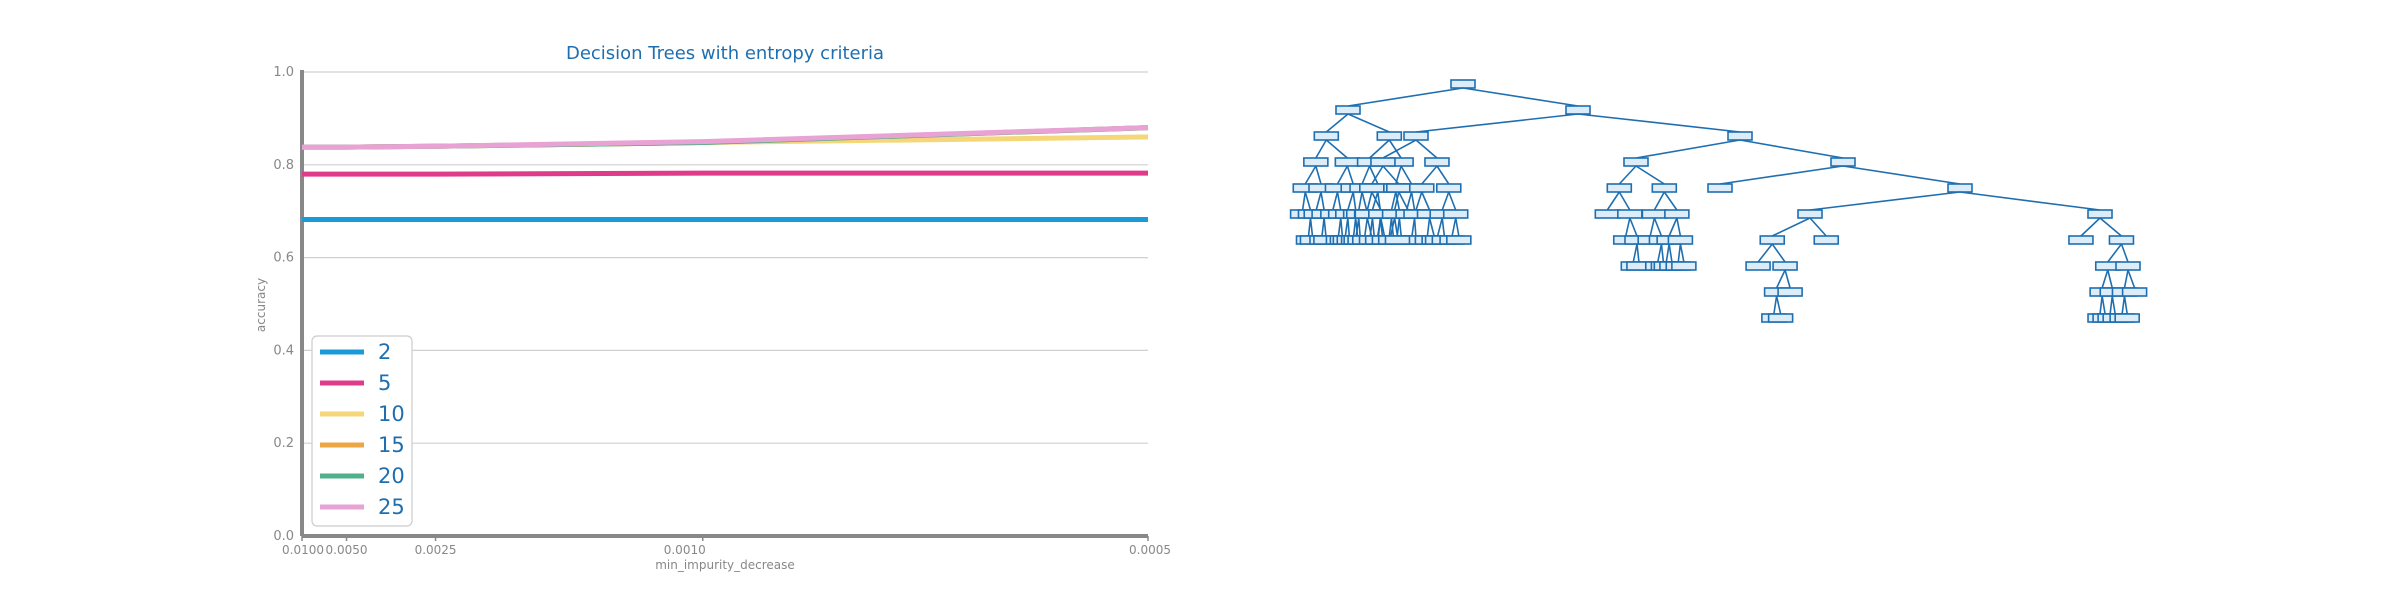 The width and height of the screenshot is (2400, 600). What do you see at coordinates (347, 550) in the screenshot?
I see `x-tick-label: 0.0050` at bounding box center [347, 550].